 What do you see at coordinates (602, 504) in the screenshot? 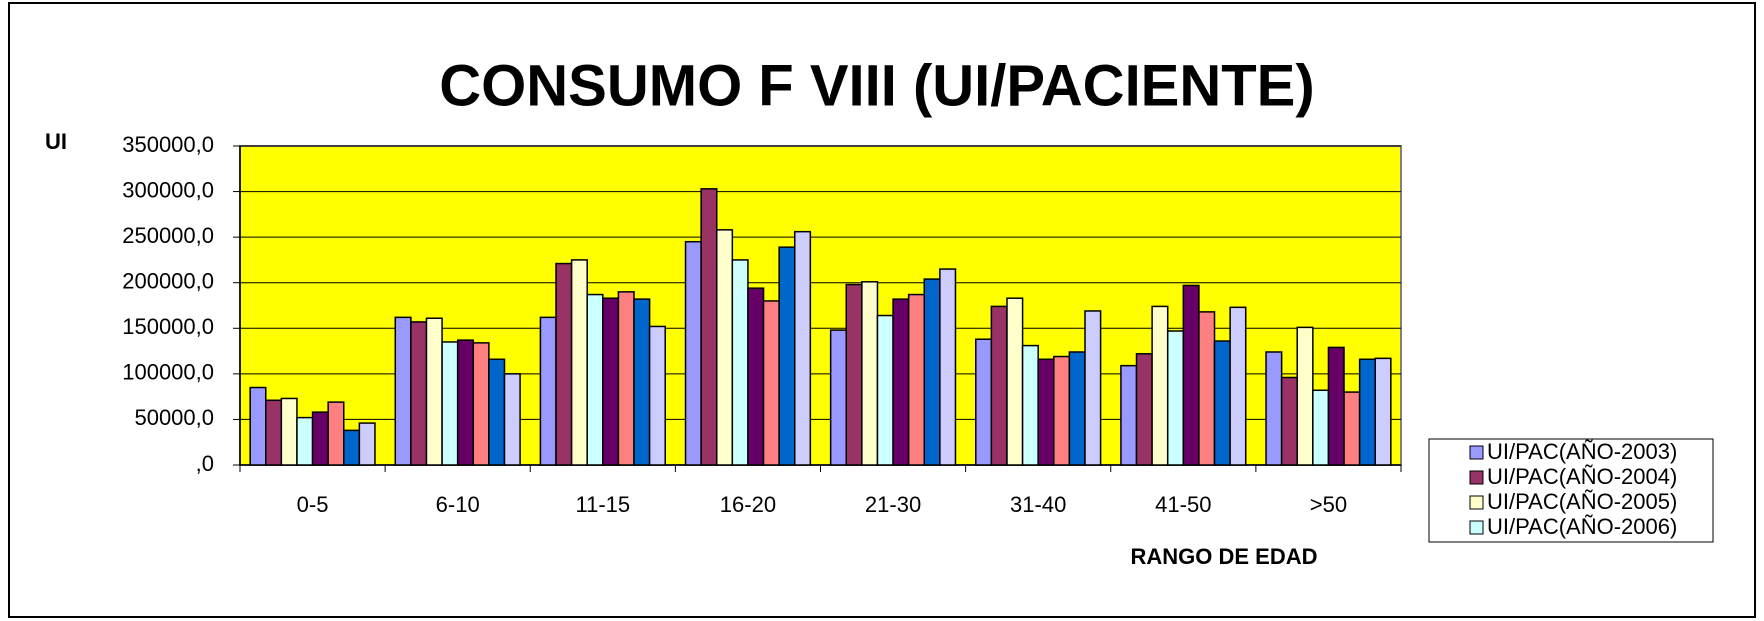
I see `x-tick-label: 11-15` at bounding box center [602, 504].